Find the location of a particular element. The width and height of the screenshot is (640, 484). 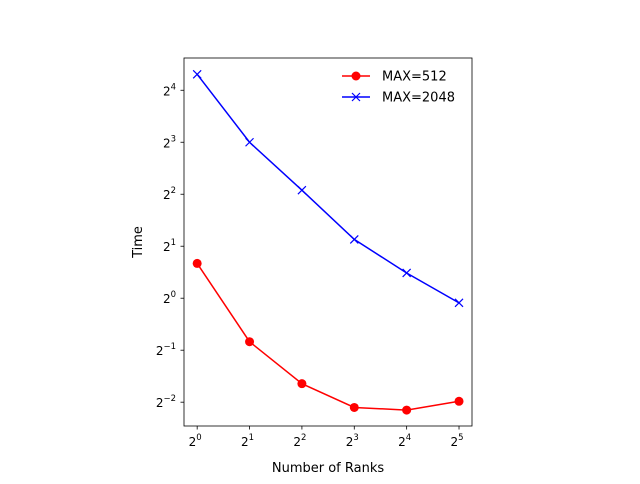

y-tick-label: 2−1 is located at coordinates (166, 350).